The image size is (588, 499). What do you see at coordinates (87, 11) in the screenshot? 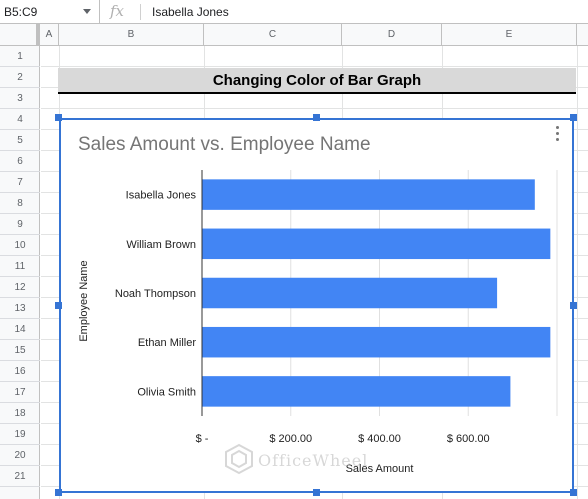
I see `chevron-down-icon` at bounding box center [87, 11].